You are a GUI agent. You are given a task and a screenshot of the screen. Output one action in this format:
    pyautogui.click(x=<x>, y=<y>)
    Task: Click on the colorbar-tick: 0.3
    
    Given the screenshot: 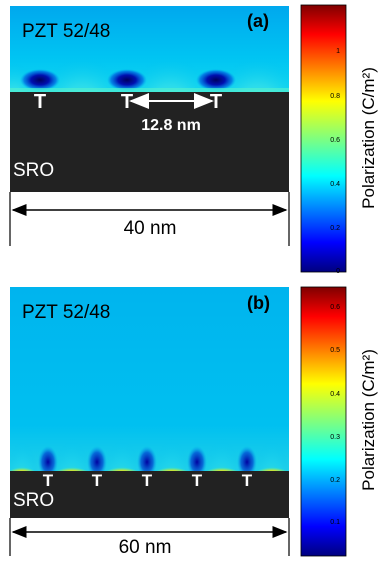 What is the action you would take?
    pyautogui.click(x=335, y=437)
    